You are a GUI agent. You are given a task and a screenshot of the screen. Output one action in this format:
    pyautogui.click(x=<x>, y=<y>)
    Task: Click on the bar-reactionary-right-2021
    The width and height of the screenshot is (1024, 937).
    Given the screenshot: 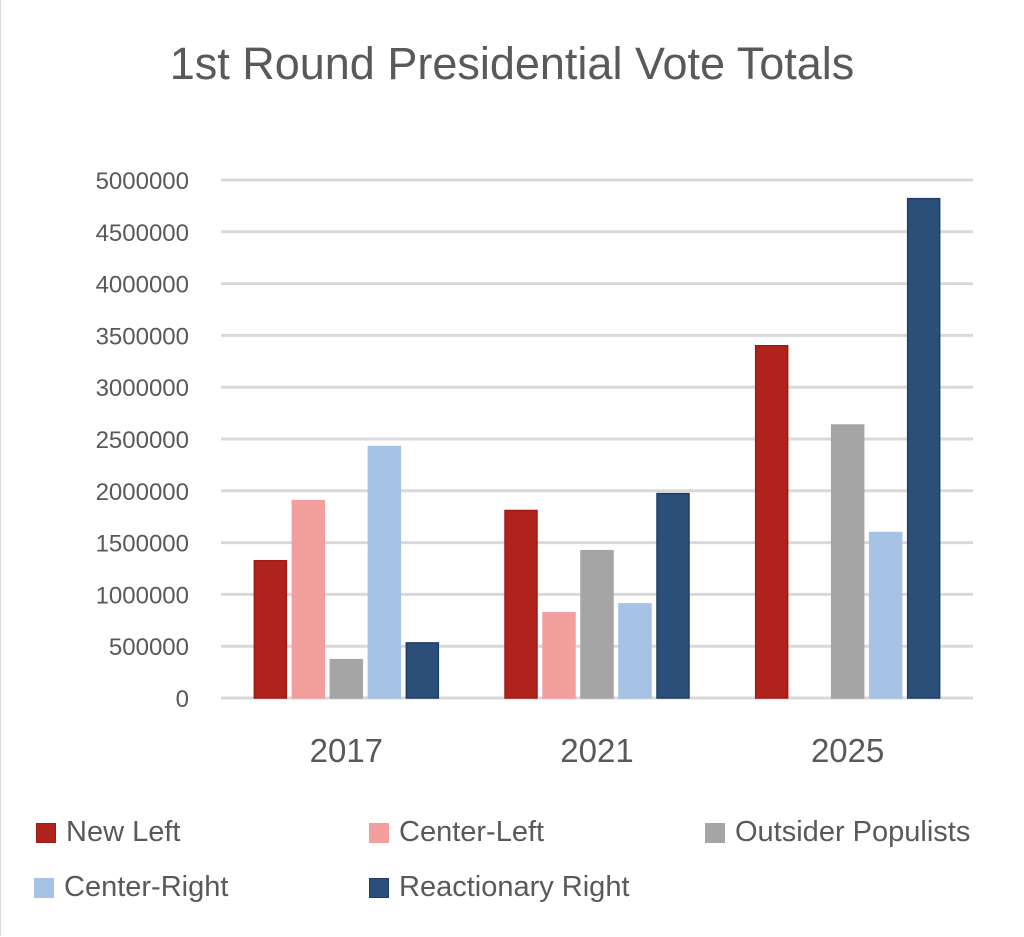 What is the action you would take?
    pyautogui.click(x=673, y=595)
    